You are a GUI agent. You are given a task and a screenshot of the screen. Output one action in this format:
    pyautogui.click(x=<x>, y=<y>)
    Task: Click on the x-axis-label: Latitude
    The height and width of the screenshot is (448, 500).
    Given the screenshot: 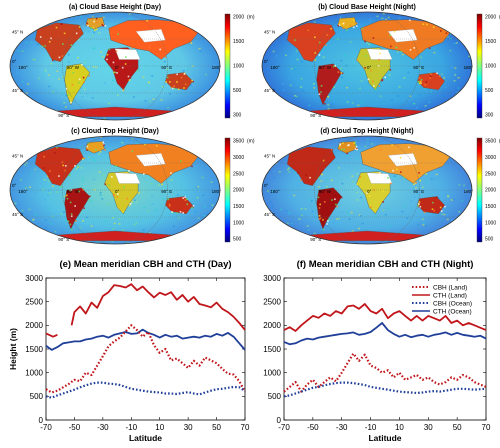 What is the action you would take?
    pyautogui.click(x=384, y=438)
    